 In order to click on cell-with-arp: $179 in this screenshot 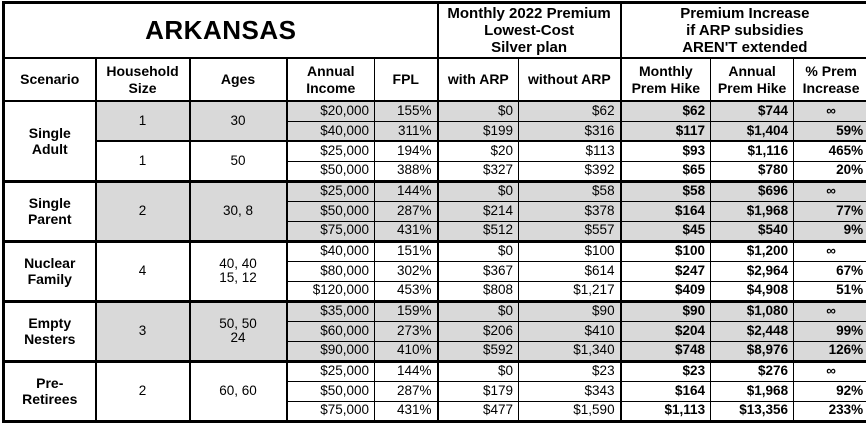, I will do `click(478, 391)`.